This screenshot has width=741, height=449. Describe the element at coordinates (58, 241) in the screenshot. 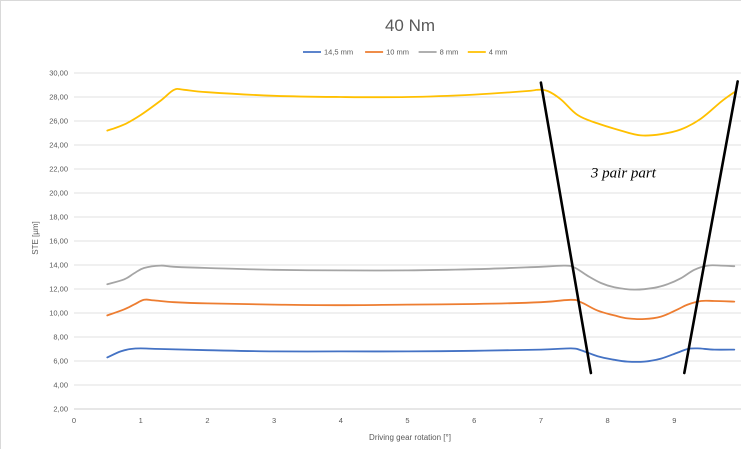

I see `y-tick-label: 16,00` at that location.